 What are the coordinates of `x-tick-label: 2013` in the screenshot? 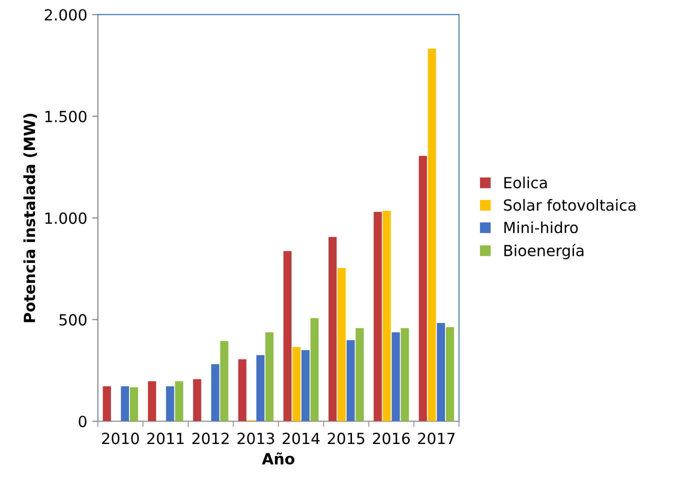 It's located at (256, 438).